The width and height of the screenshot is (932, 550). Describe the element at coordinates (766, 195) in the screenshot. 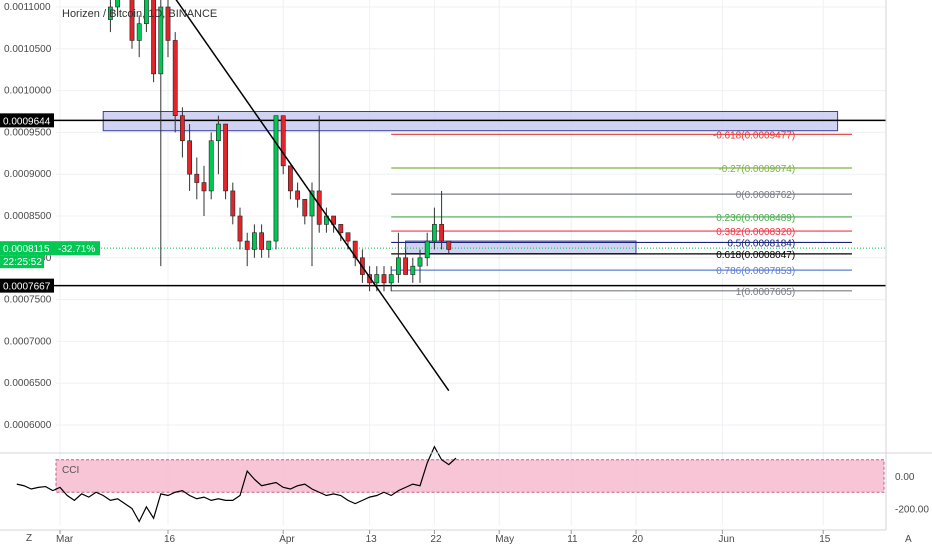

I see `fib-level-label: 0(0.0008762)` at that location.